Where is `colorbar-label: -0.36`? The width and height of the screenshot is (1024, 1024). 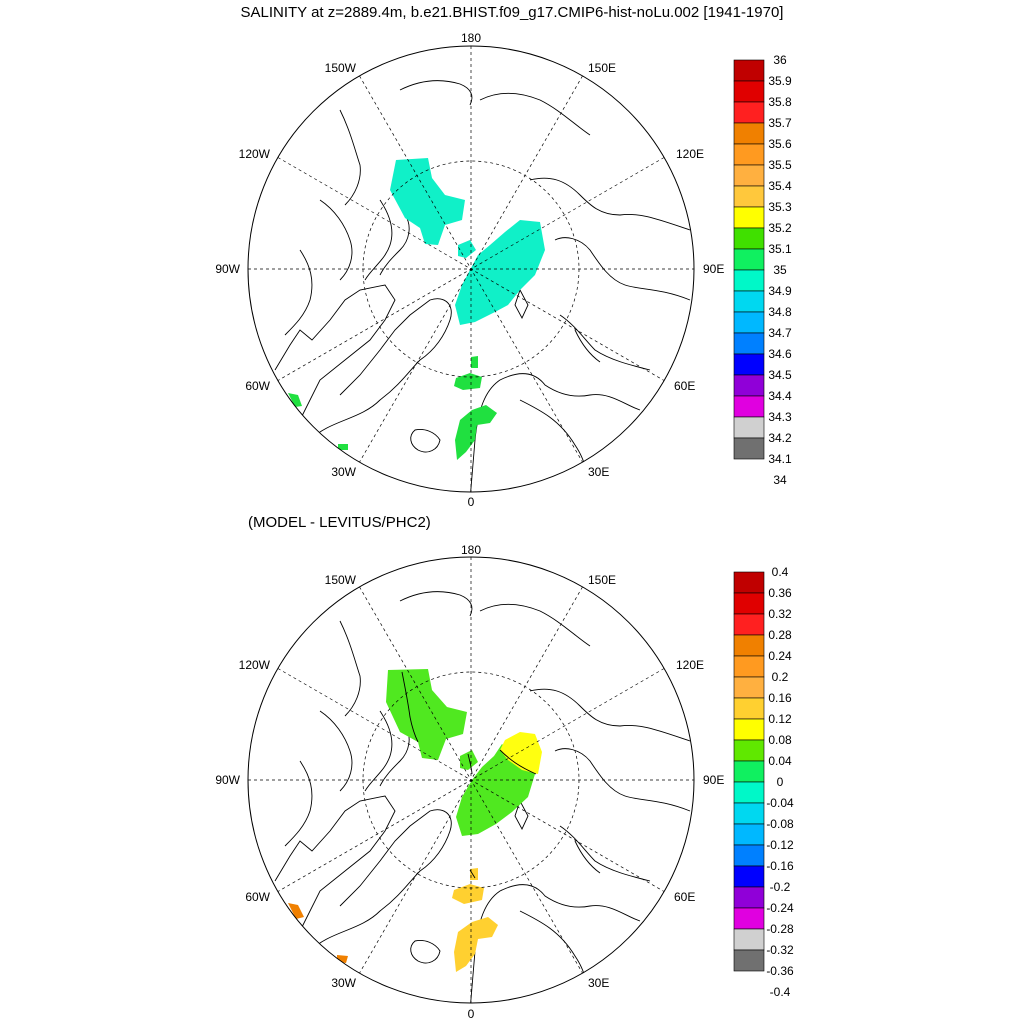
colorbar-label: -0.36 is located at coordinates (780, 971).